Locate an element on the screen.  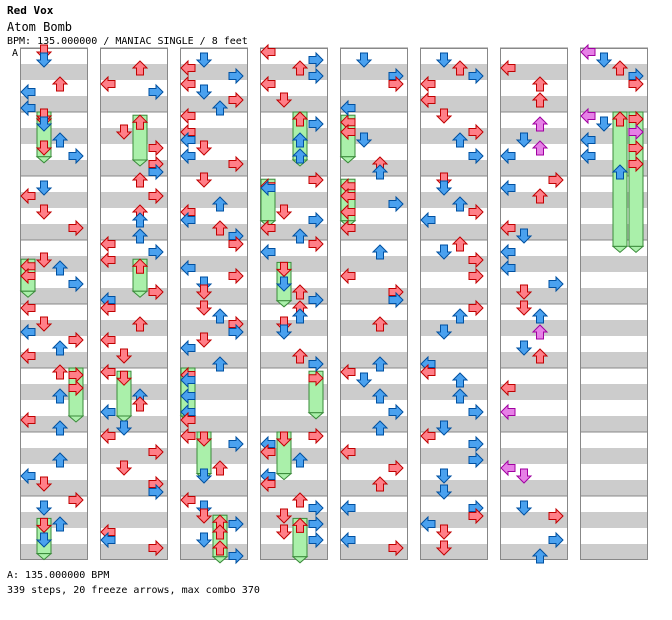
bpm-line: A: 135.000000 BPM is located at coordinates (58, 575).